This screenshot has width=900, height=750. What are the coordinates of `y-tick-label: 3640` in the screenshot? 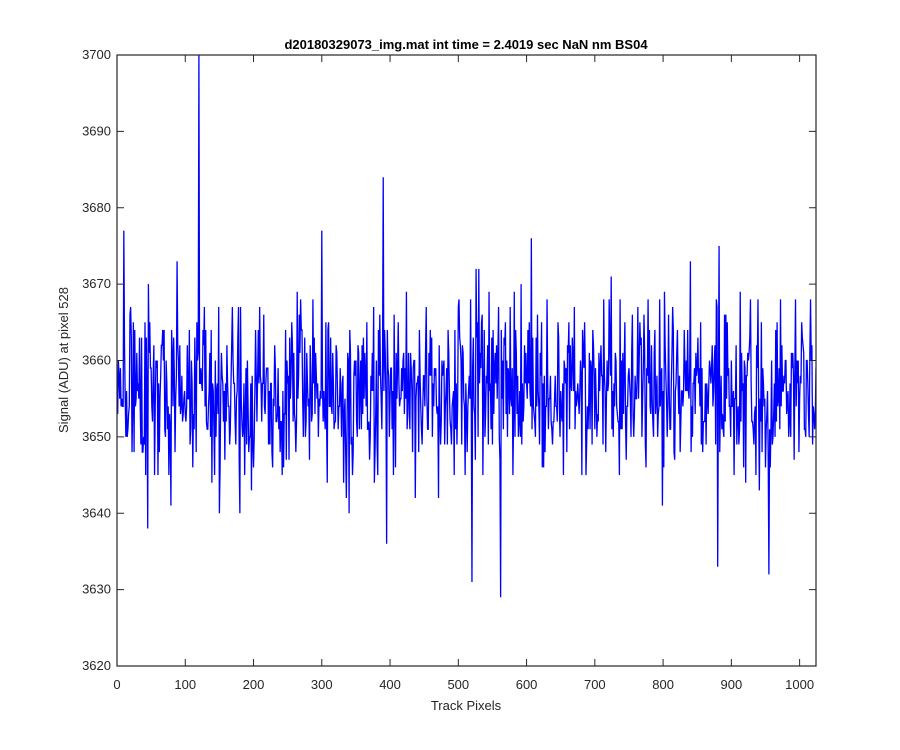 It's located at (96, 512).